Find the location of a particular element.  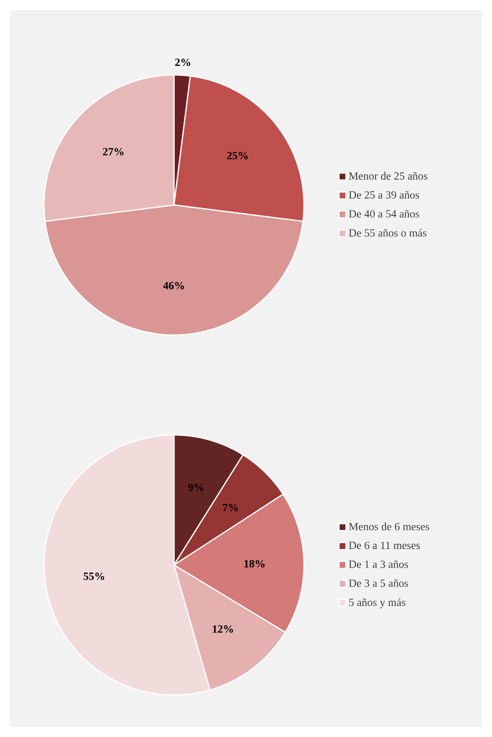

legend-label: De 1 a 3 años is located at coordinates (378, 564).